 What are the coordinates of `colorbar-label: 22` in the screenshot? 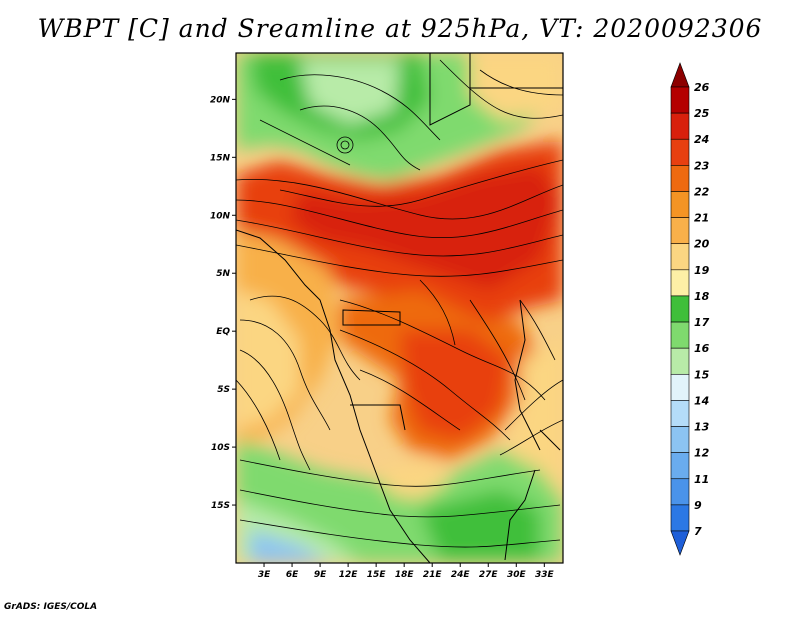 It's located at (702, 191).